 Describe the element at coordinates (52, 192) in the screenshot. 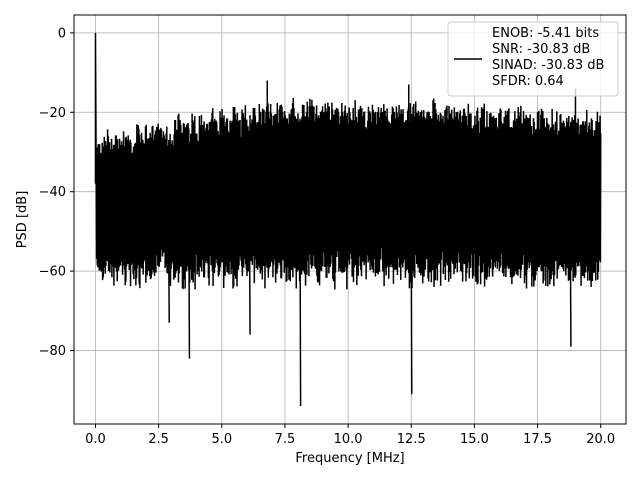

I see `y-tick-label: −40` at that location.